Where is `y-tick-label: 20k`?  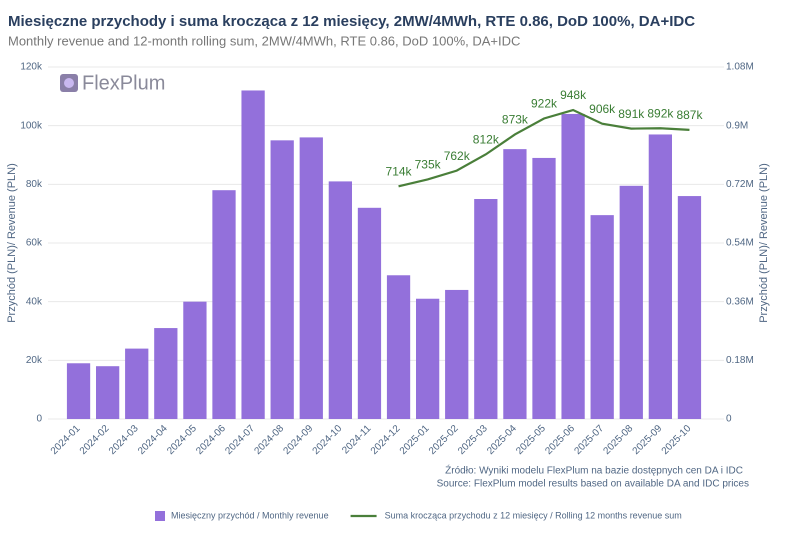 y-tick-label: 20k is located at coordinates (34, 360).